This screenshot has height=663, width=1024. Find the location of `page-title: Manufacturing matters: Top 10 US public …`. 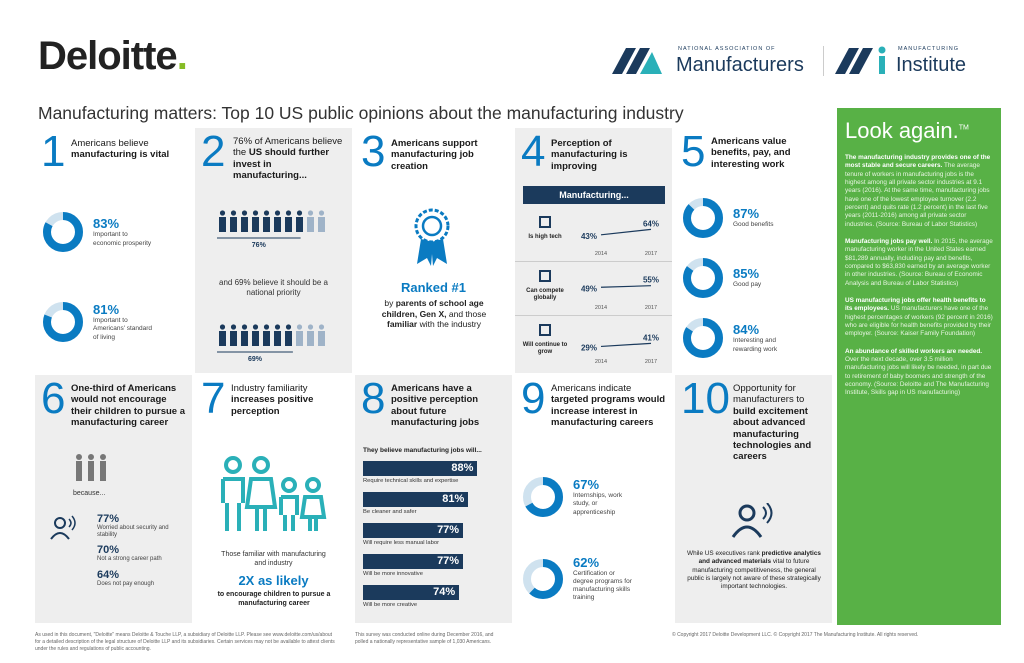

page-title: Manufacturing matters: Top 10 US public … is located at coordinates (361, 113).